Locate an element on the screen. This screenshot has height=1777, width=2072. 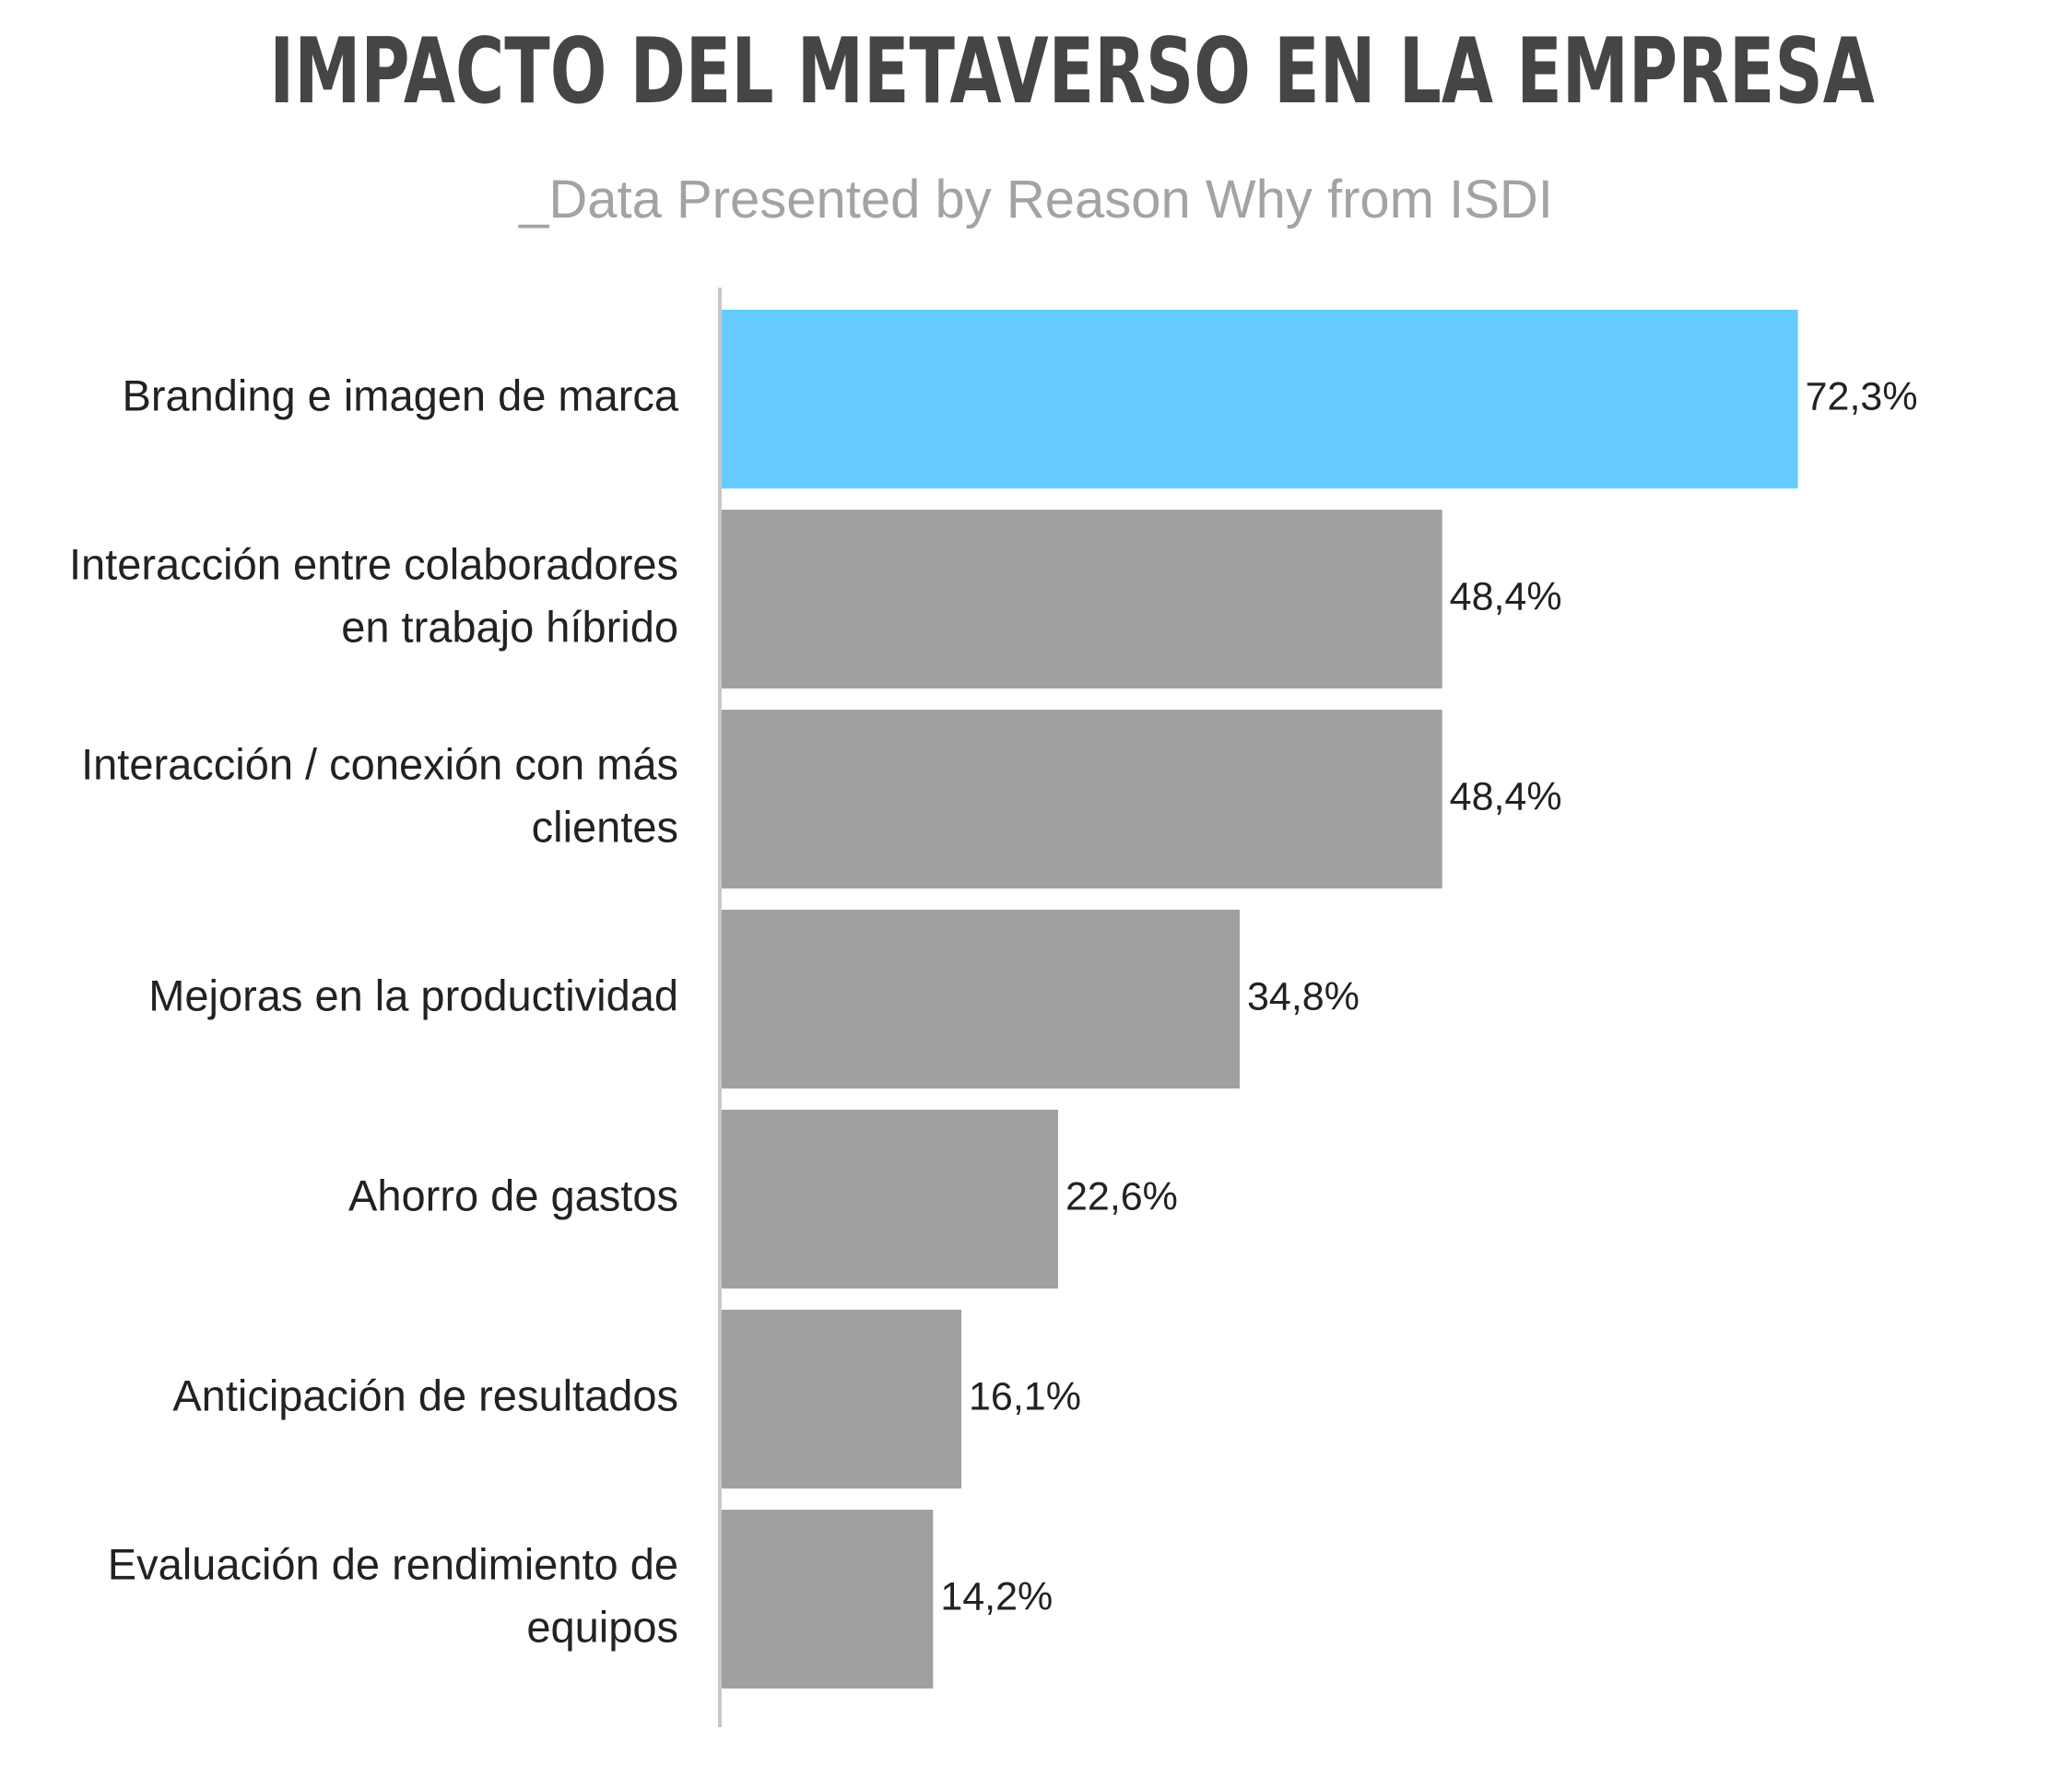
category-label-line: en trabajo híbrido is located at coordinates (510, 626).